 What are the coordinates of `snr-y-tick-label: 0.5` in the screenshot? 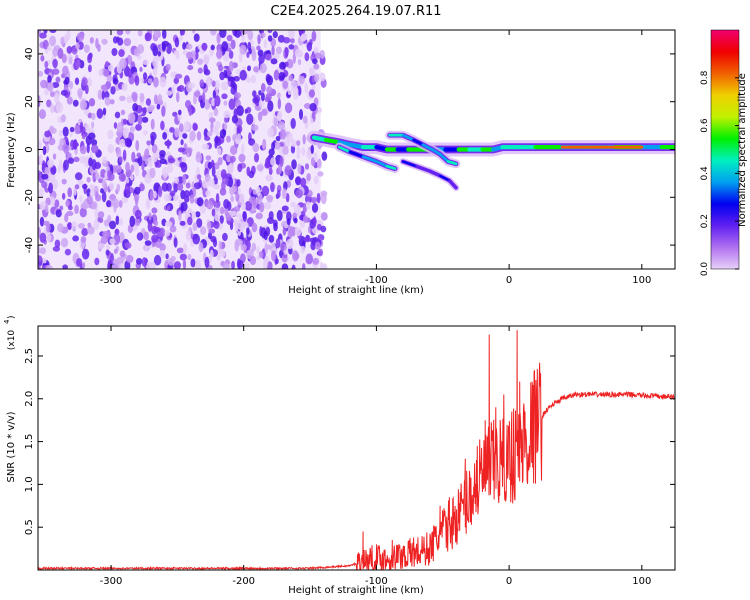 It's located at (29, 527).